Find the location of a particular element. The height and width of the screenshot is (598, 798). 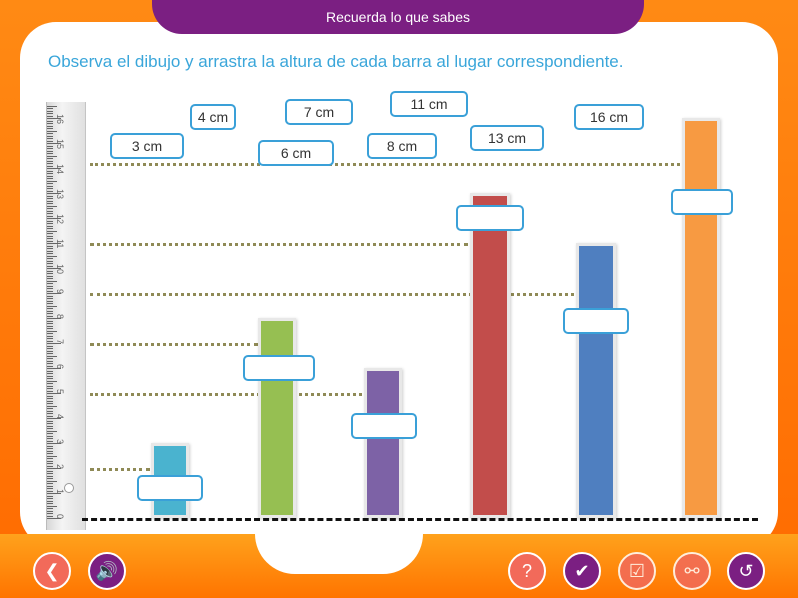

restart-button: ↺ is located at coordinates (746, 571).